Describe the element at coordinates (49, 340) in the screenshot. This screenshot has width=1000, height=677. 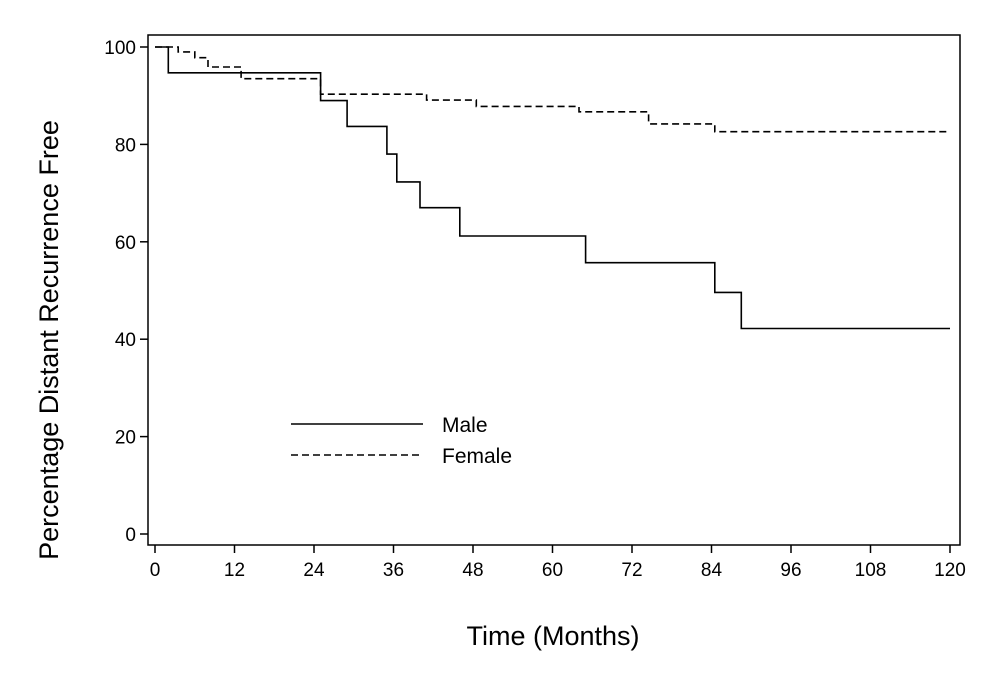
I see `y-axis-title: Percentage Distant Recurrence Free` at that location.